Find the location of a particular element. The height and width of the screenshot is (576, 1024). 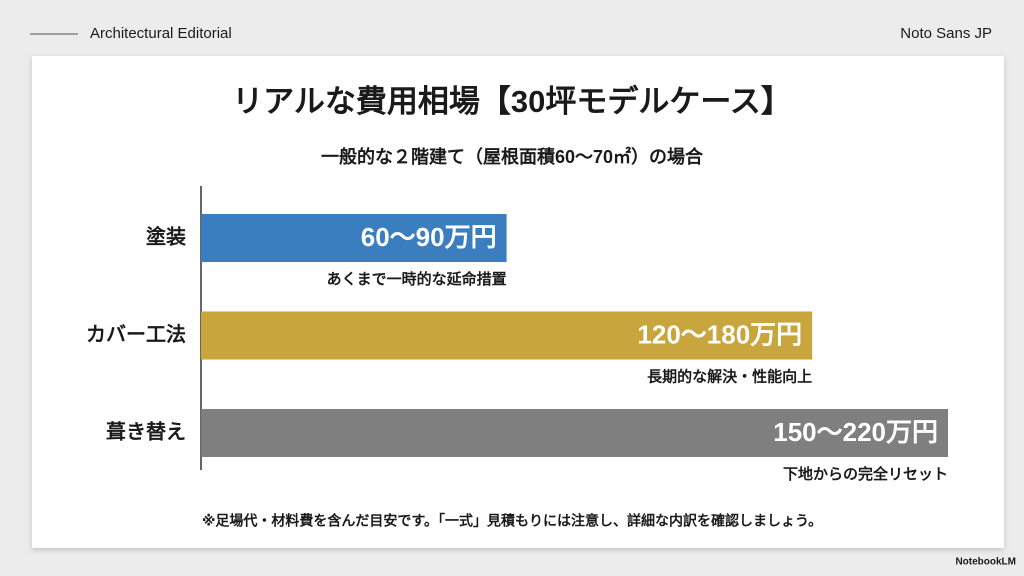

chart-title: リアルな費用相場【30坪モデルケース】 is located at coordinates (512, 101).